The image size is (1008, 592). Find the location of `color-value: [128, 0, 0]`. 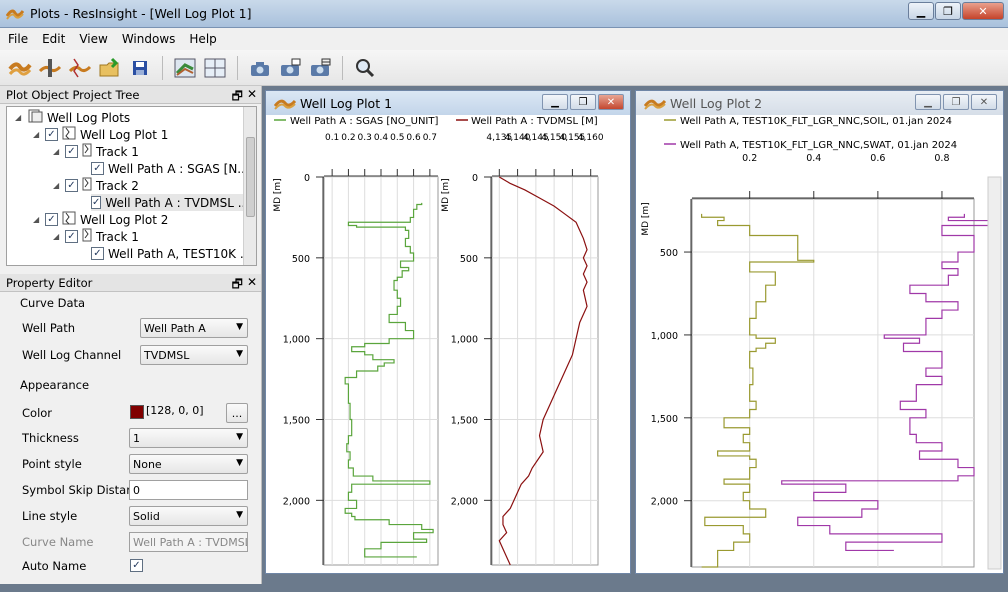

color-value: [128, 0, 0] is located at coordinates (175, 410).